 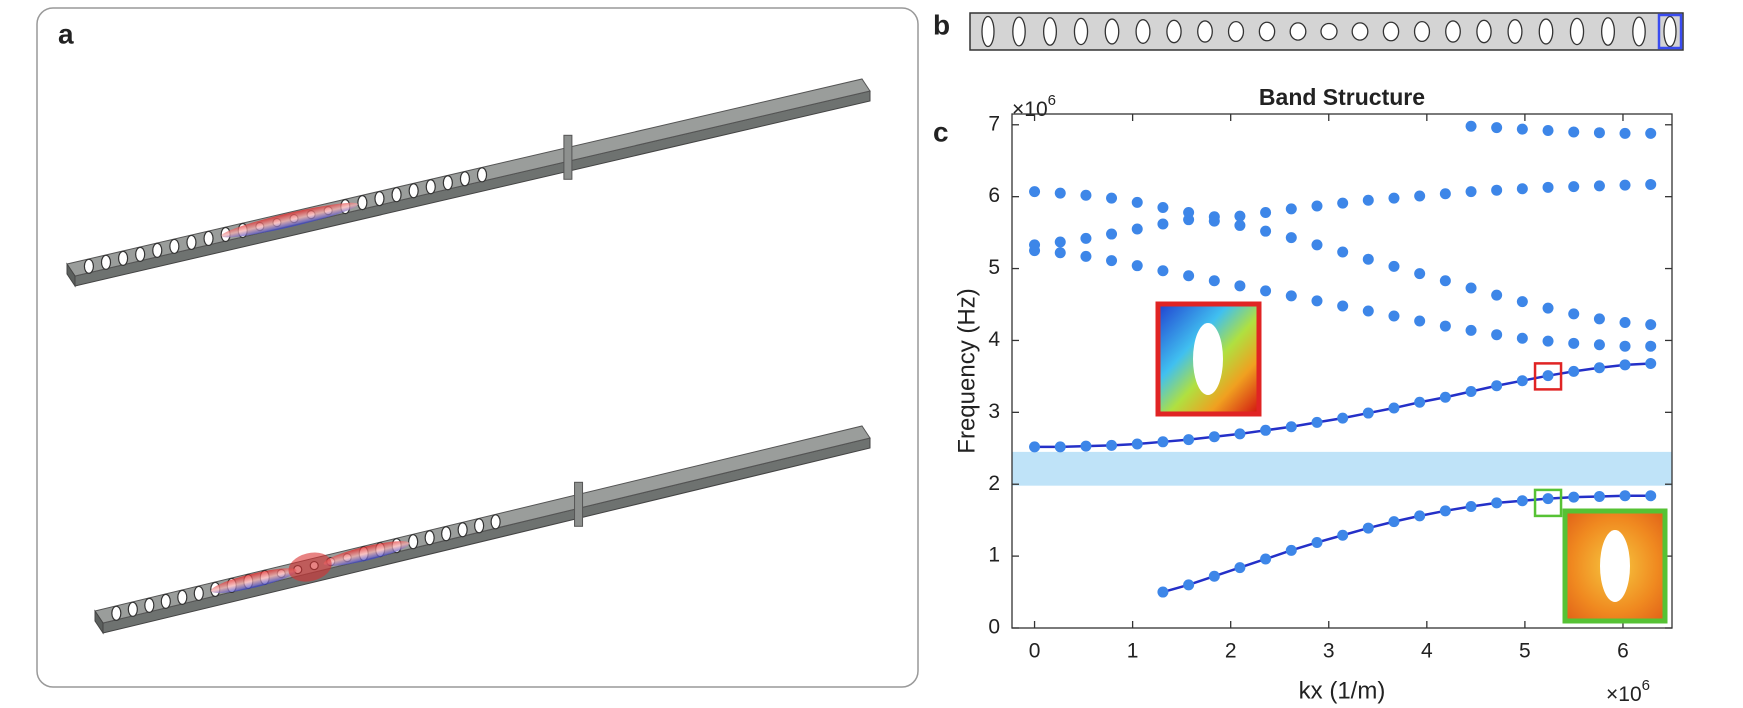 I want to click on x-multiplier-power: 6, so click(x=1646, y=685).